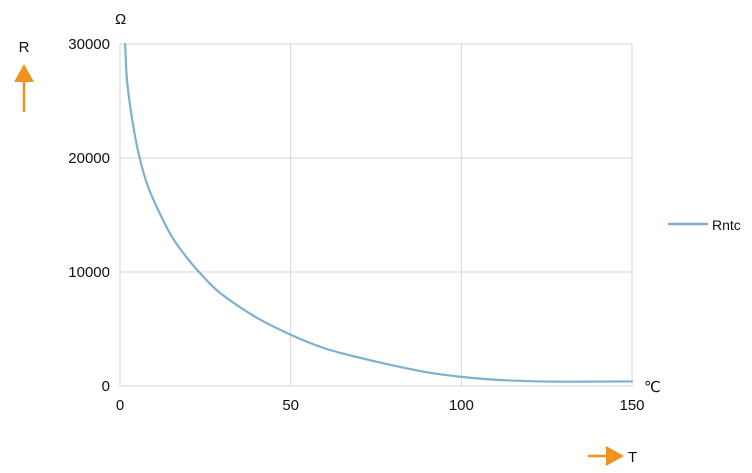 Image resolution: width=752 pixels, height=473 pixels. What do you see at coordinates (106, 386) in the screenshot?
I see `y-tick-label: 0` at bounding box center [106, 386].